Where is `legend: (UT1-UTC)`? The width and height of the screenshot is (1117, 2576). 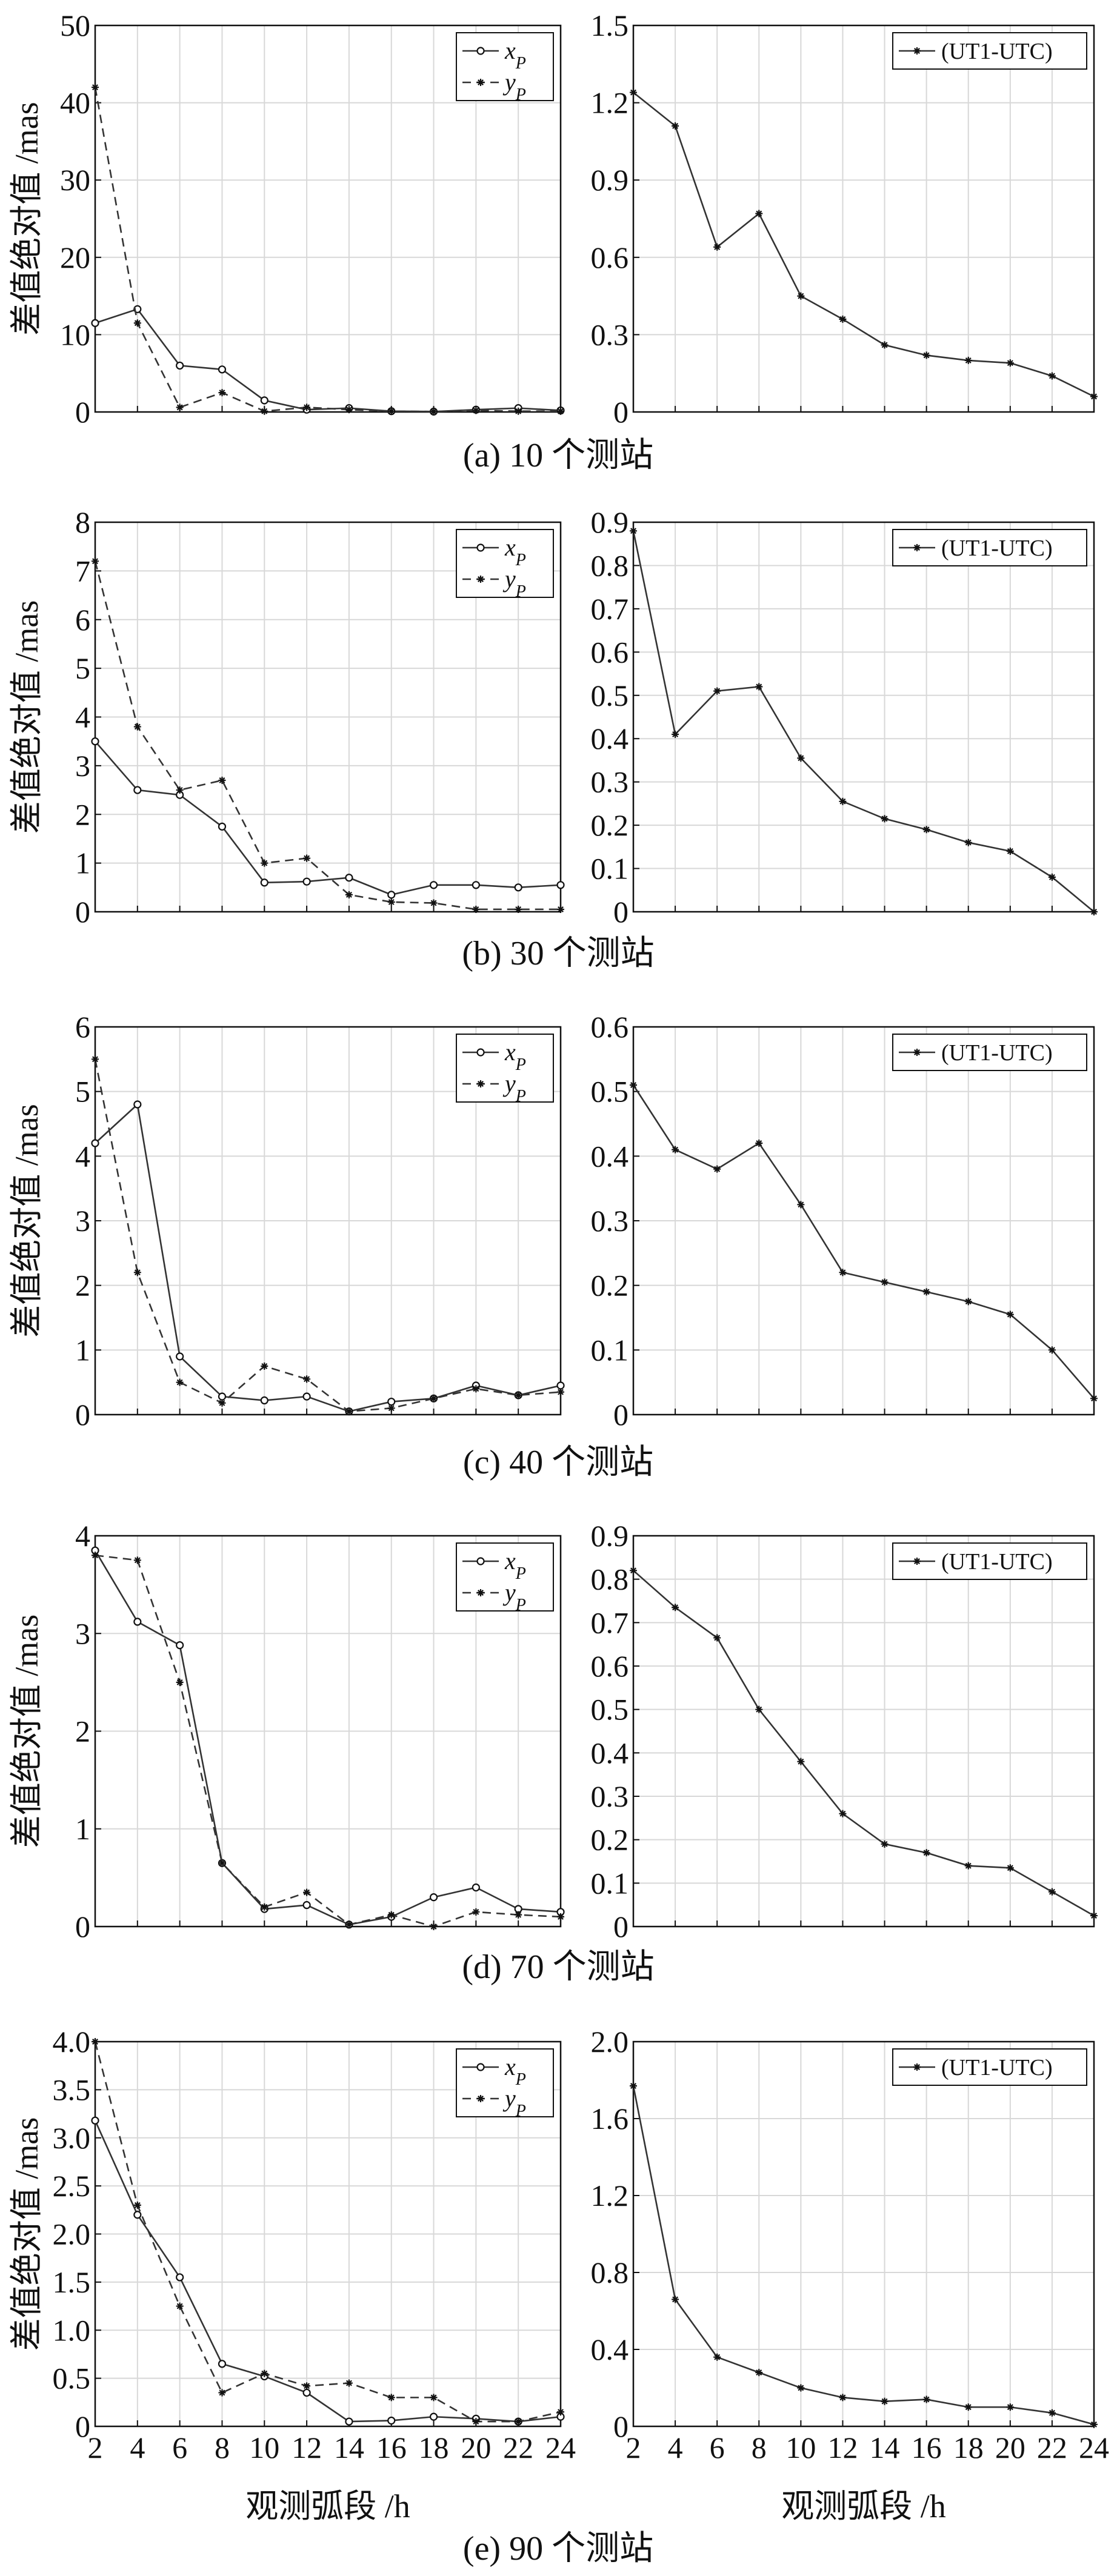
legend: (UT1-UTC) is located at coordinates (990, 547).